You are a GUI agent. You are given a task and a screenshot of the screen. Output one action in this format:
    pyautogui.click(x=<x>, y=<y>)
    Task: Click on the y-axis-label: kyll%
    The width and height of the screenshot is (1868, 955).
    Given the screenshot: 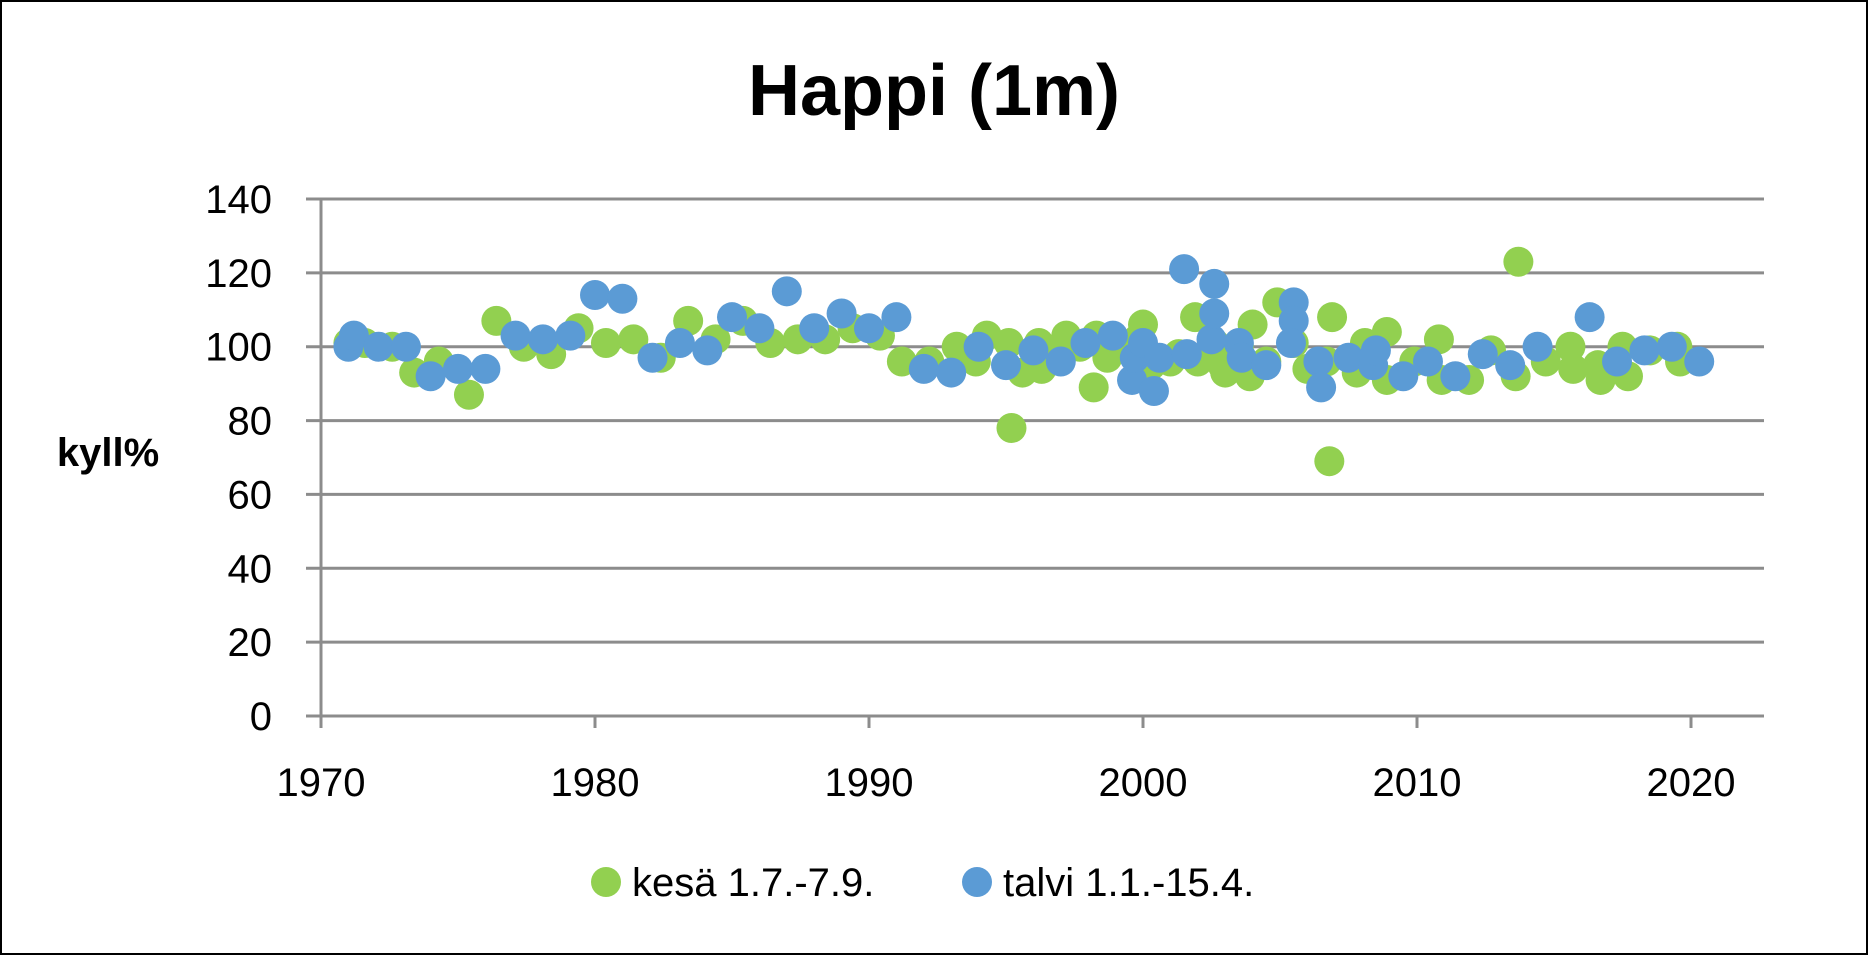 What is the action you would take?
    pyautogui.click(x=108, y=453)
    